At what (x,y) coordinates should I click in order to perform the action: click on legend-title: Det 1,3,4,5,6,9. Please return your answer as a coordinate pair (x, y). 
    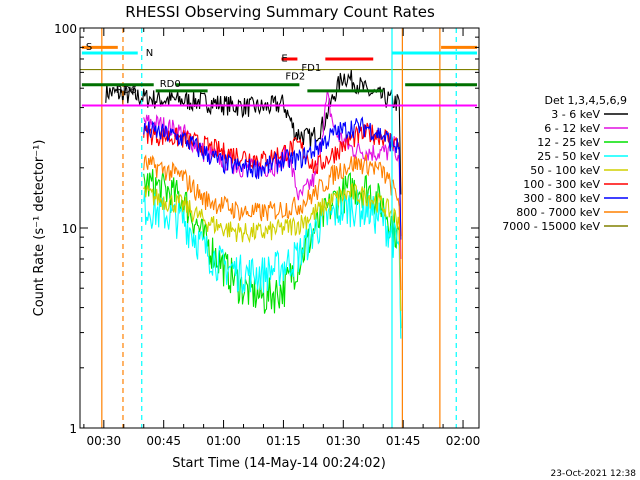
    Looking at the image, I should click on (585, 100).